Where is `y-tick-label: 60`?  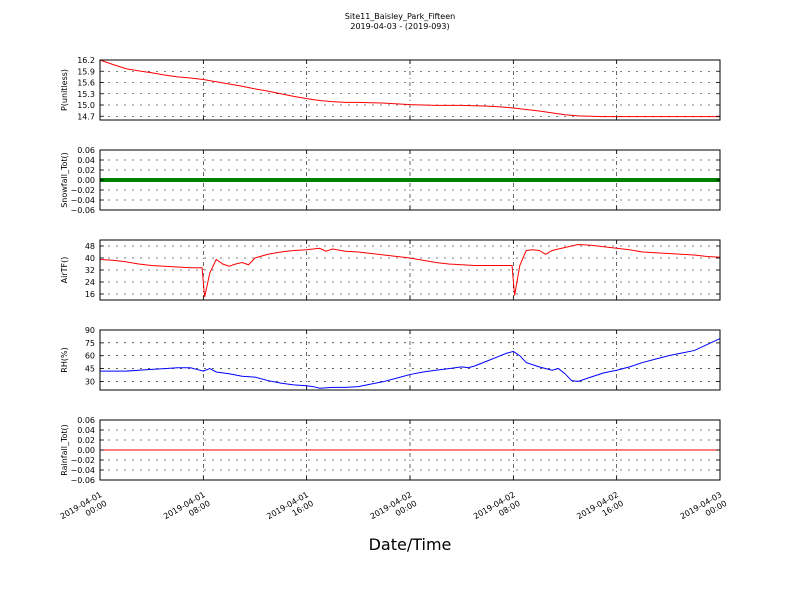 y-tick-label: 60 is located at coordinates (90, 356).